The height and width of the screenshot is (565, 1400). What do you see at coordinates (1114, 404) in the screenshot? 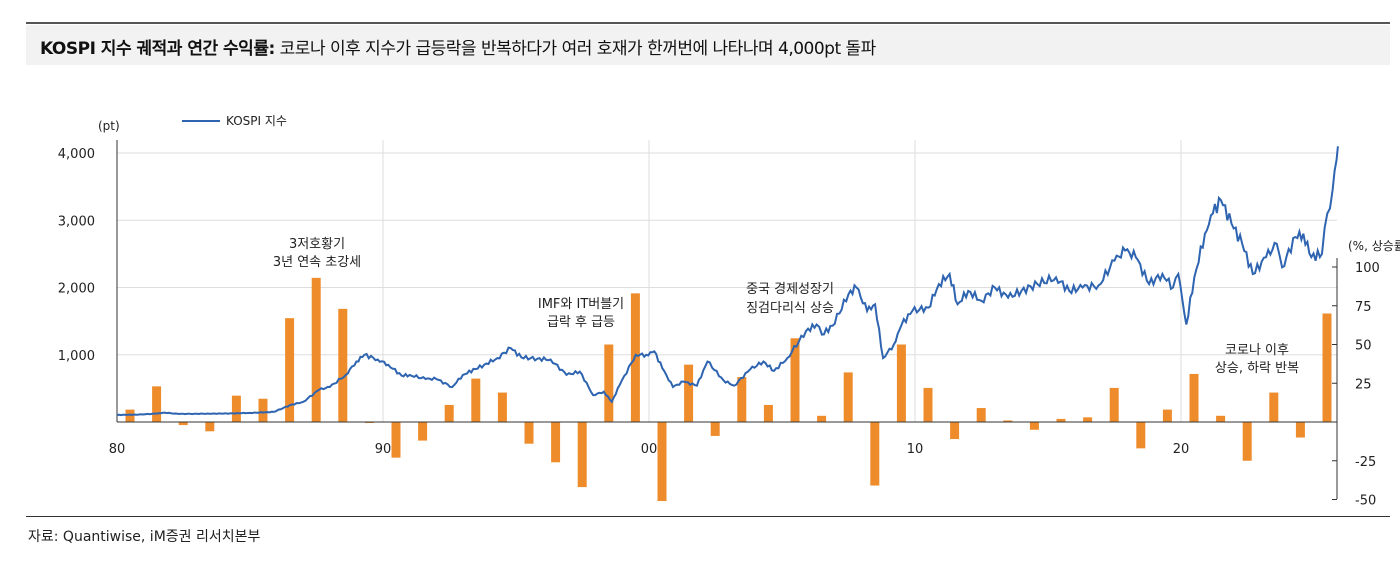
I see `bar-2017` at bounding box center [1114, 404].